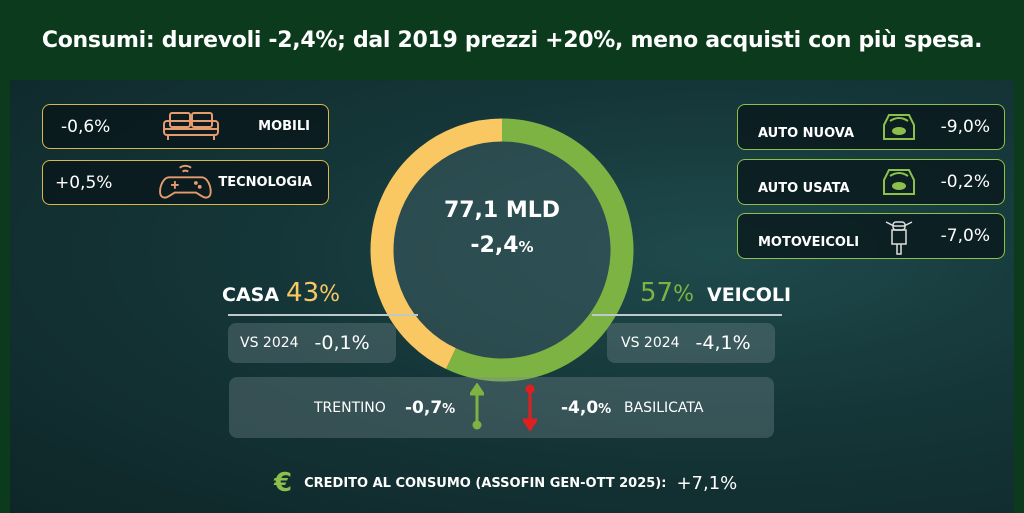 The width and height of the screenshot is (1024, 513). What do you see at coordinates (323, 315) in the screenshot?
I see `casa-divider` at bounding box center [323, 315].